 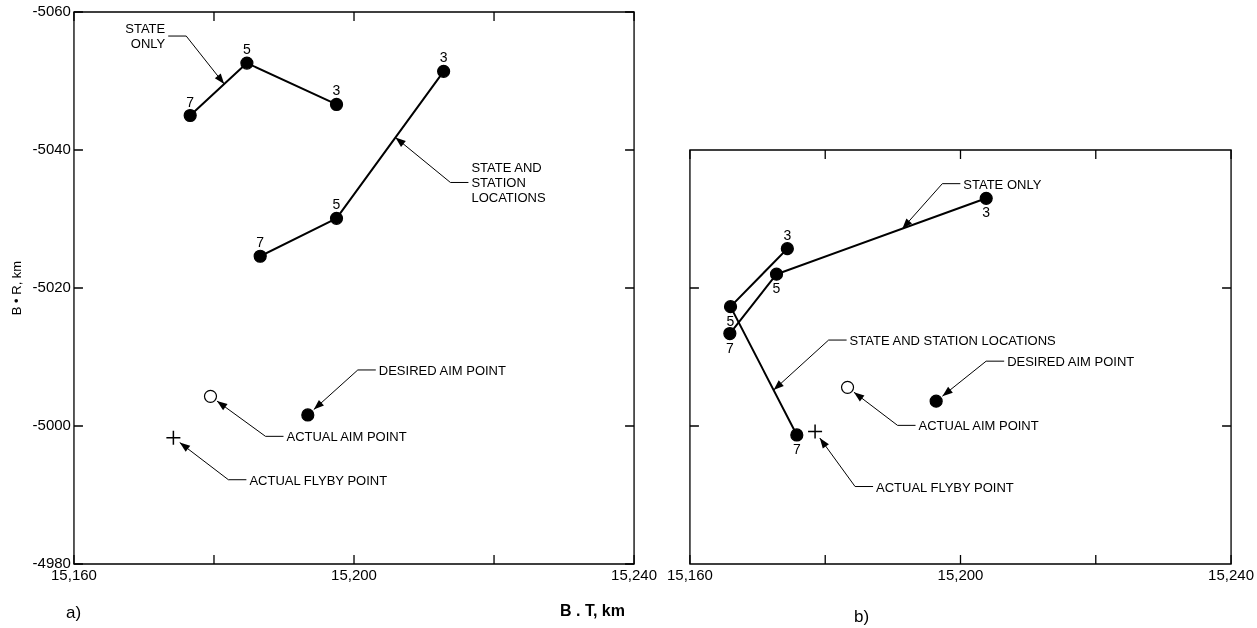 I want to click on y-axis-title: B • R, km, so click(x=17, y=288).